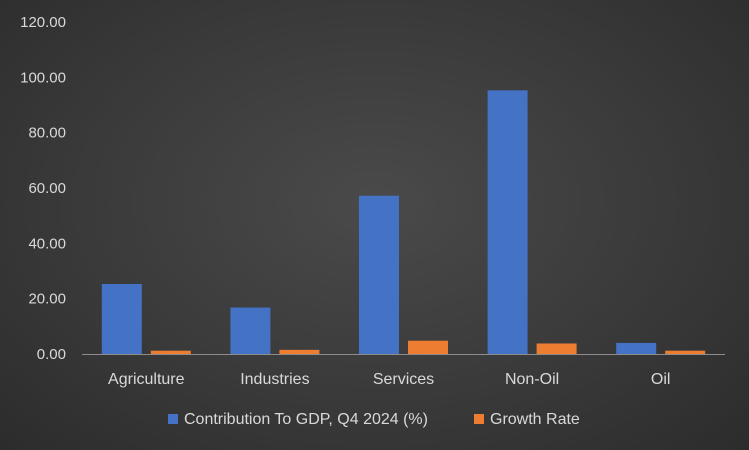  Describe the element at coordinates (535, 419) in the screenshot. I see `legend-entry: Growth Rate` at that location.